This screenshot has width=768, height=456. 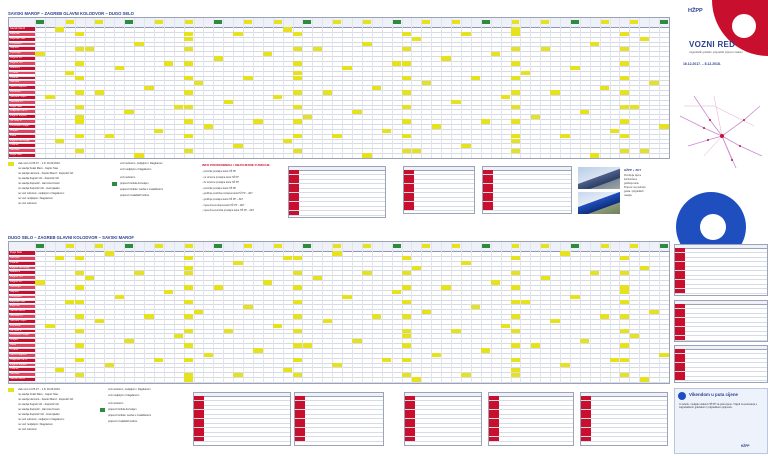 What do you see at coordinates (22, 117) in the screenshot?
I see `station-name: Zagreb Zapad.` at bounding box center [22, 117].